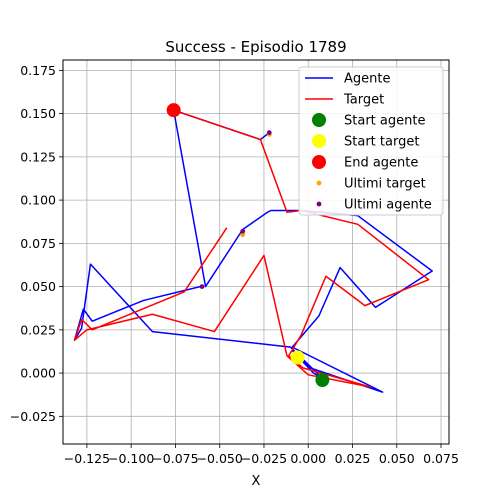 The height and width of the screenshot is (500, 500). Describe the element at coordinates (175, 458) in the screenshot. I see `x-tick-label: −0.075` at that location.